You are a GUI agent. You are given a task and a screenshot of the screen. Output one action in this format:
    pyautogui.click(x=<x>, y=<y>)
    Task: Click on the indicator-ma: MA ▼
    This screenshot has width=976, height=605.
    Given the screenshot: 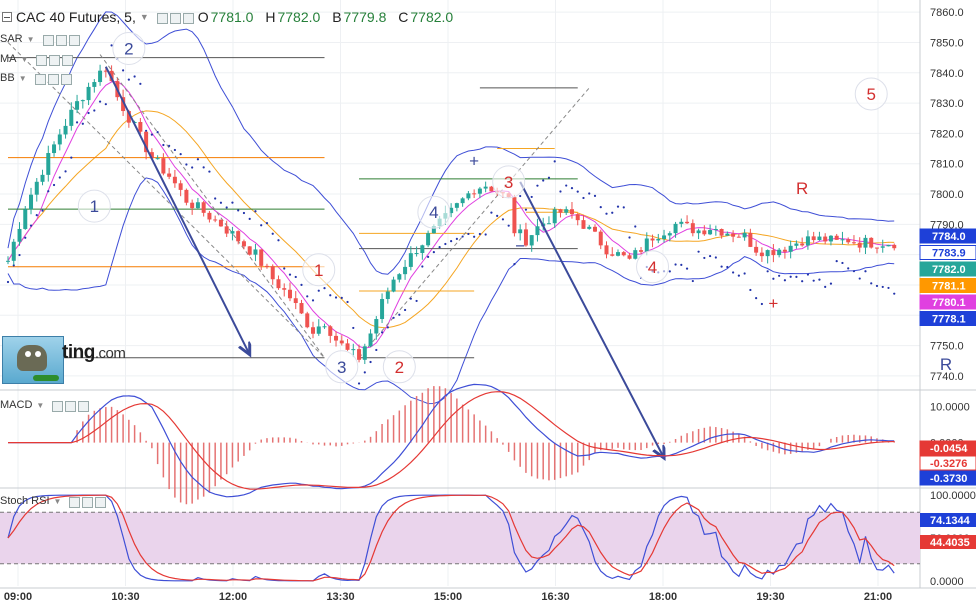 What is the action you would take?
    pyautogui.click(x=37, y=59)
    